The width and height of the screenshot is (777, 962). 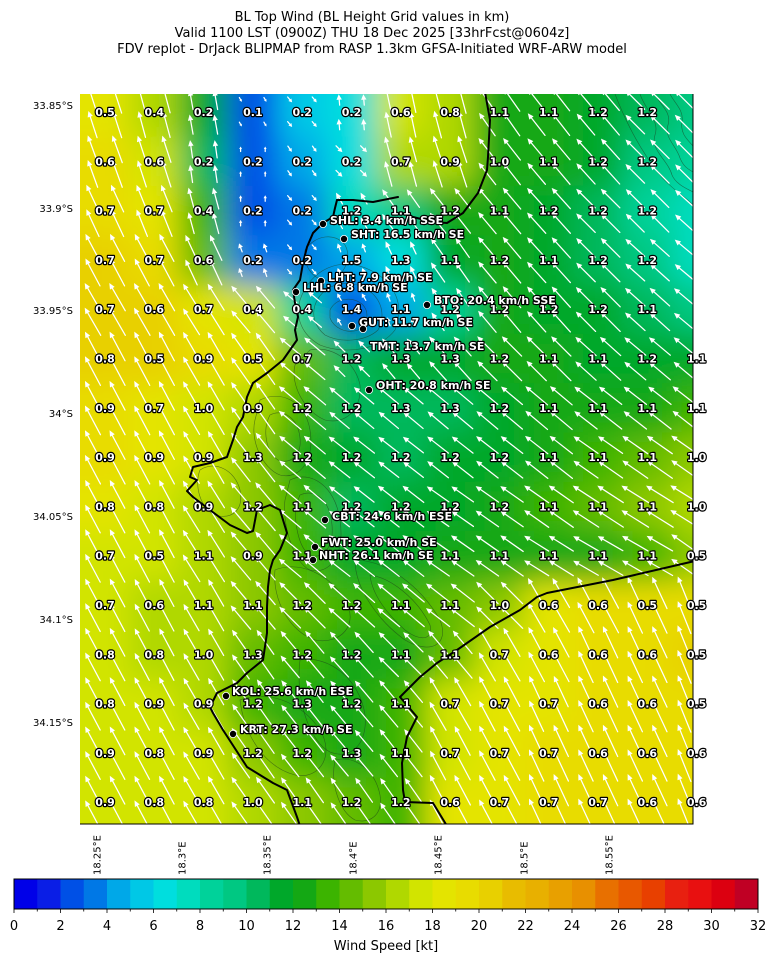 What do you see at coordinates (326, 258) in the screenshot?
I see `terrain-contour` at bounding box center [326, 258].